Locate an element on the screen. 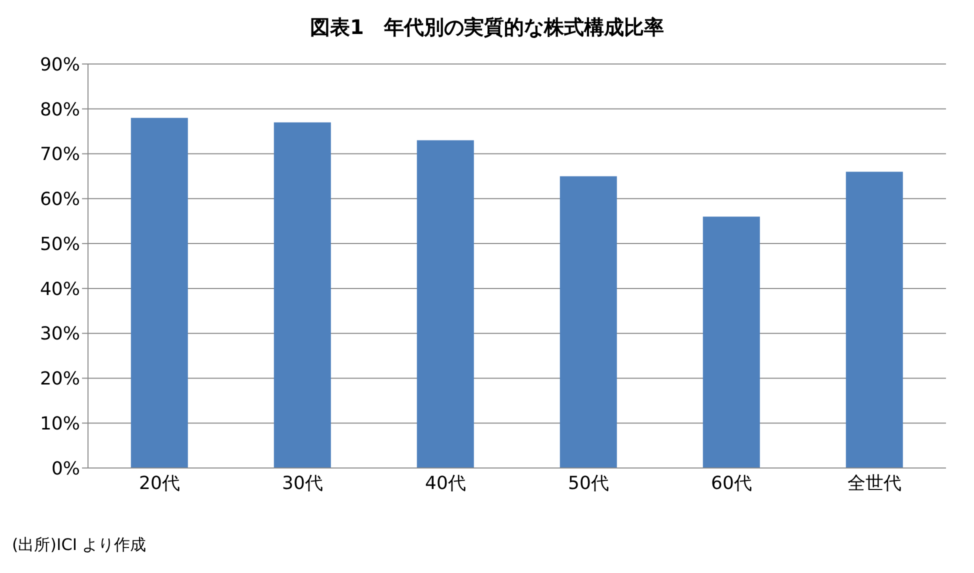 Image resolution: width=974 pixels, height=573 pixels. x-tick-label: 全世代 is located at coordinates (875, 483).